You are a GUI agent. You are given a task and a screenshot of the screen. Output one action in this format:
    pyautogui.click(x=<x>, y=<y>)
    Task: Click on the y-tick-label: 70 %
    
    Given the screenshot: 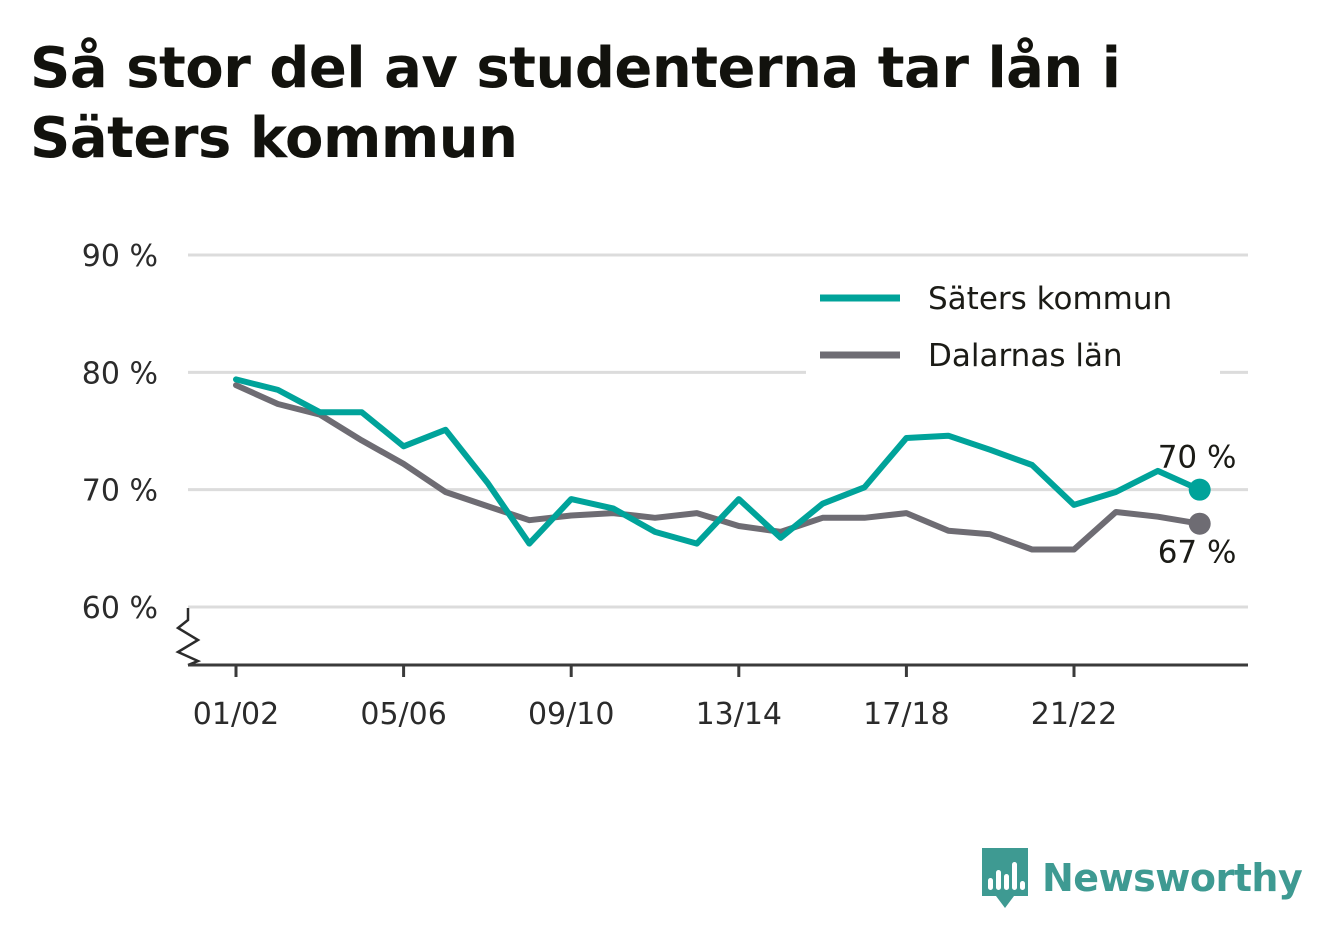 What is the action you would take?
    pyautogui.click(x=120, y=491)
    